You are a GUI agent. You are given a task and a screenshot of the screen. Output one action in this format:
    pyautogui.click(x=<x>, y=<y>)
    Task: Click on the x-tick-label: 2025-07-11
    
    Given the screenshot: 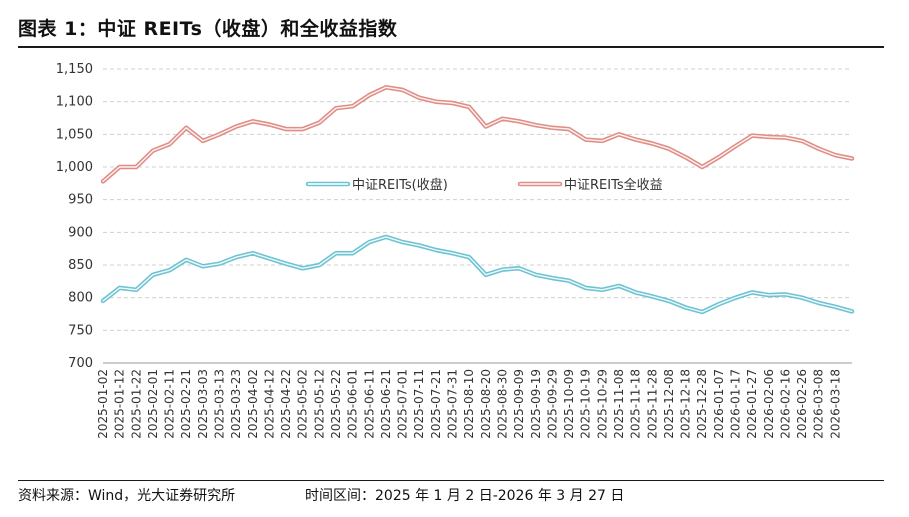 What is the action you would take?
    pyautogui.click(x=419, y=404)
    